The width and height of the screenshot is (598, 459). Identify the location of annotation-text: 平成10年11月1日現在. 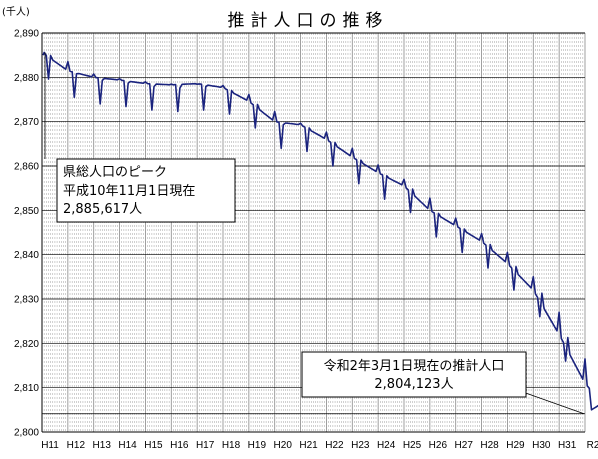
(129, 191).